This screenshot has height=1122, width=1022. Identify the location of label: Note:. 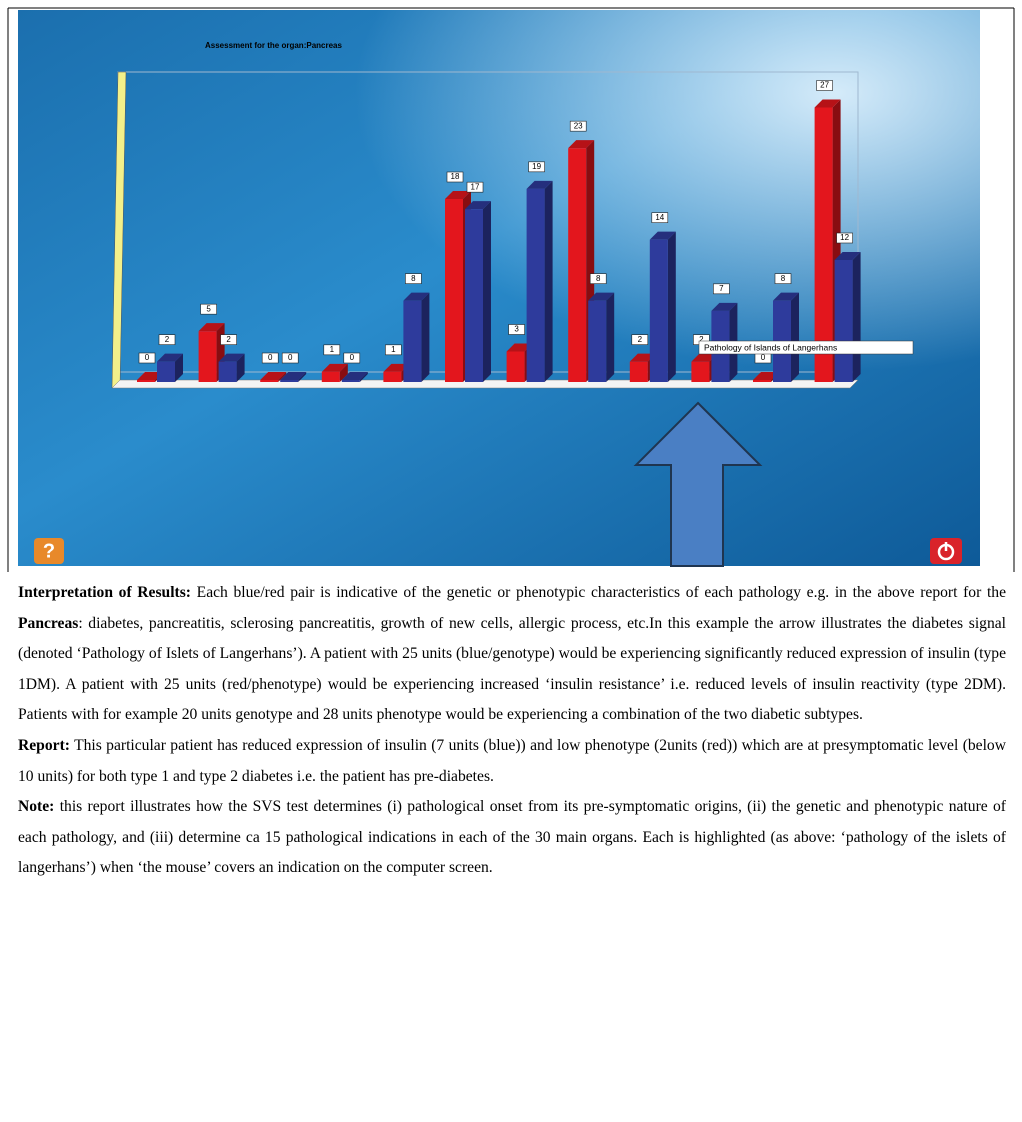
(36, 807).